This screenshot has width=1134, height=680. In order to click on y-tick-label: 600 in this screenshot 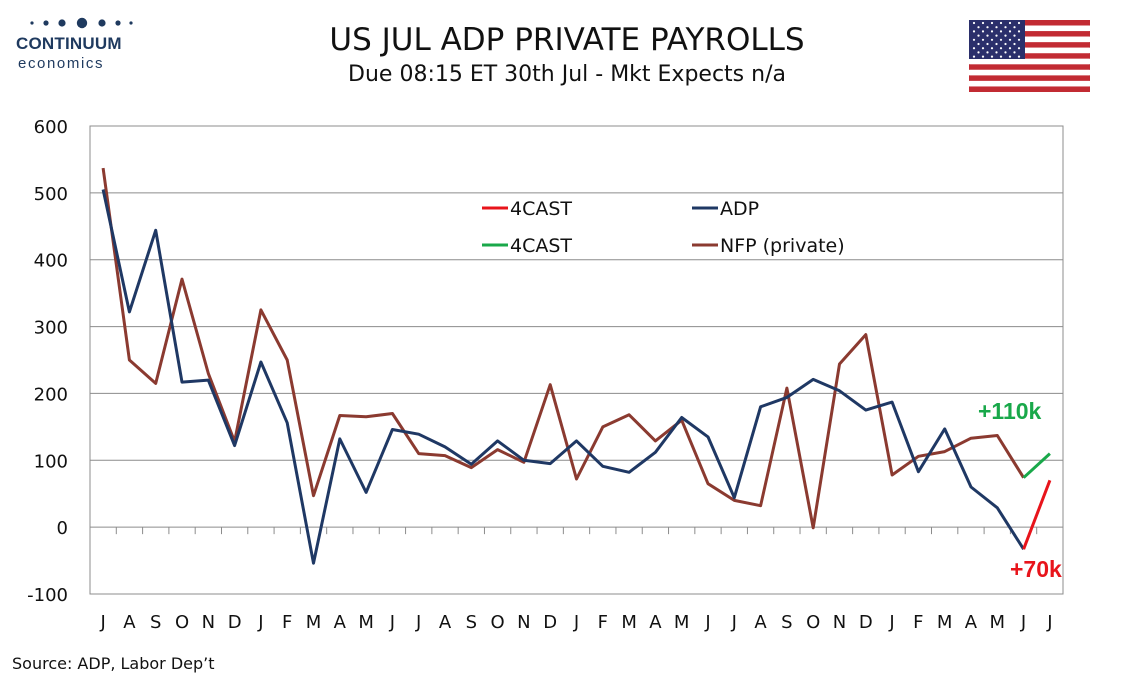, I will do `click(51, 127)`.